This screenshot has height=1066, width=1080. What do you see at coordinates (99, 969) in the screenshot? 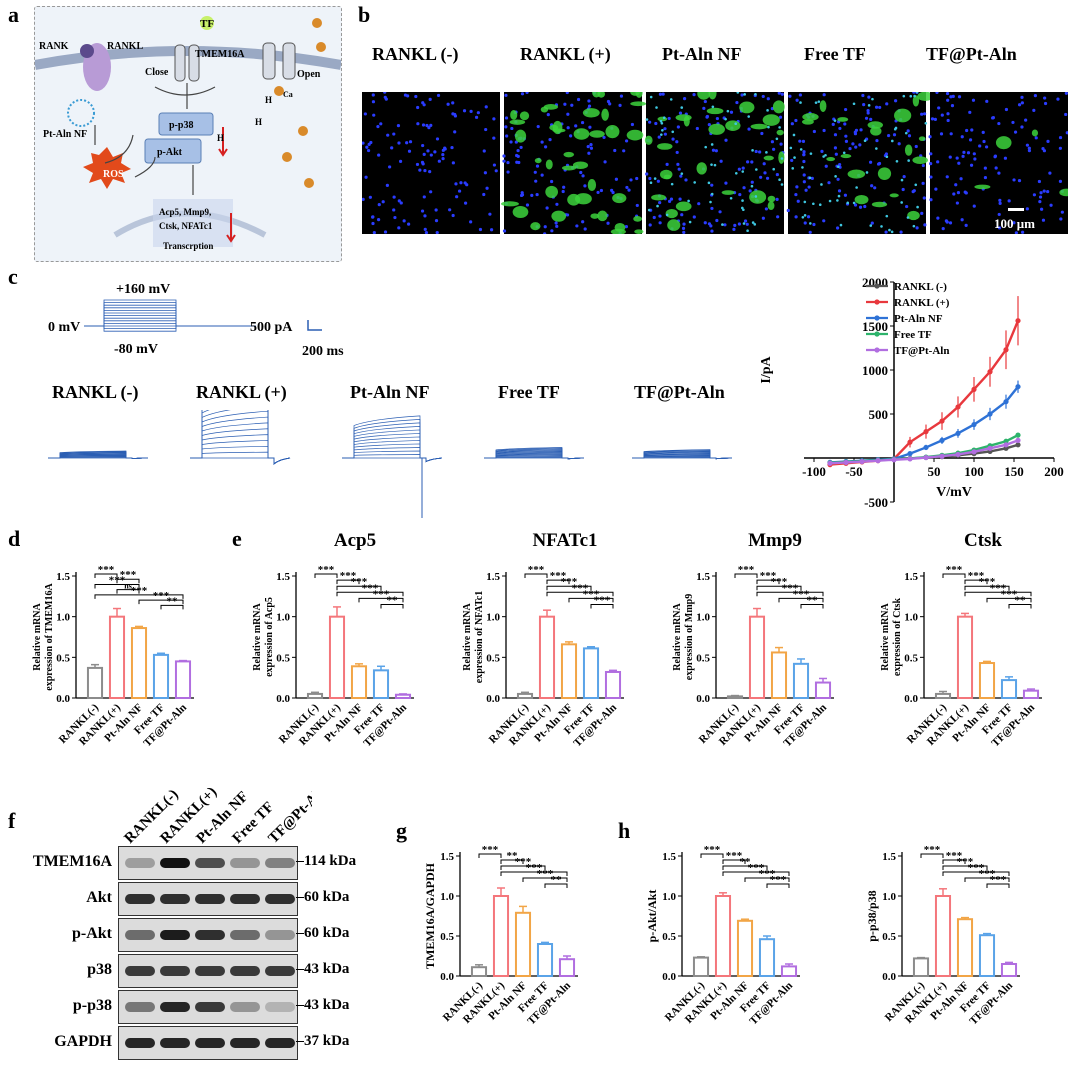
I see `blot-protein-label: p38` at bounding box center [99, 969].